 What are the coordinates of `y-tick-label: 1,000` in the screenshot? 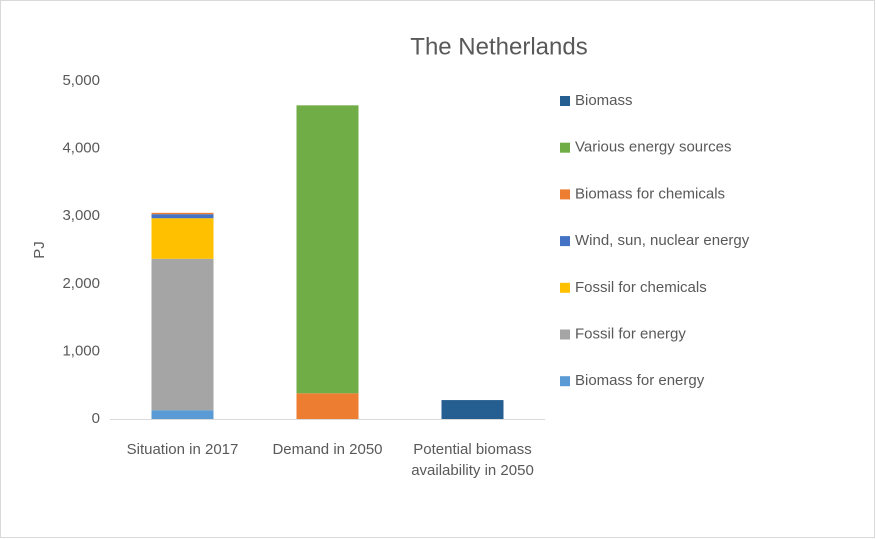 It's located at (81, 350).